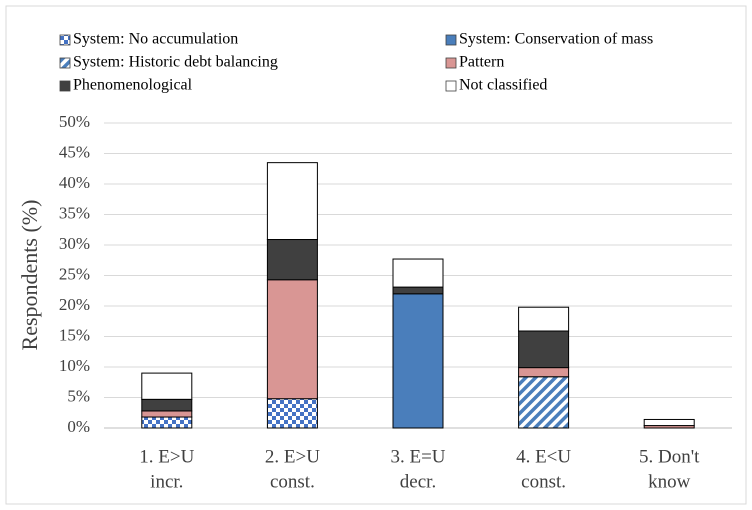  I want to click on y-tick-label: 45%, so click(74, 151).